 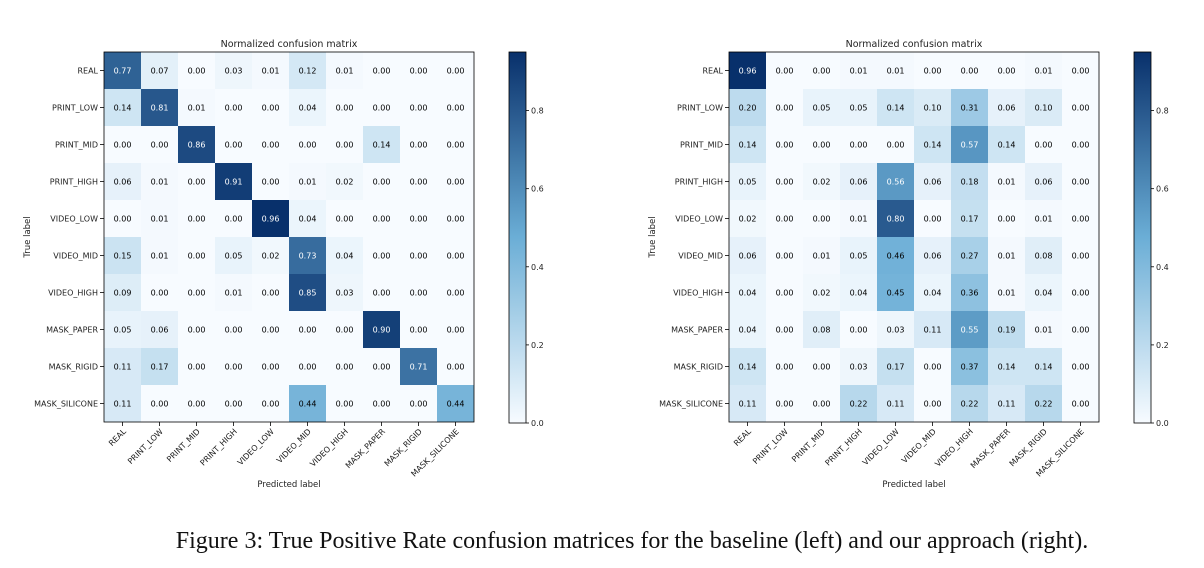 What do you see at coordinates (234, 182) in the screenshot?
I see `cell-value-label: 0.91` at bounding box center [234, 182].